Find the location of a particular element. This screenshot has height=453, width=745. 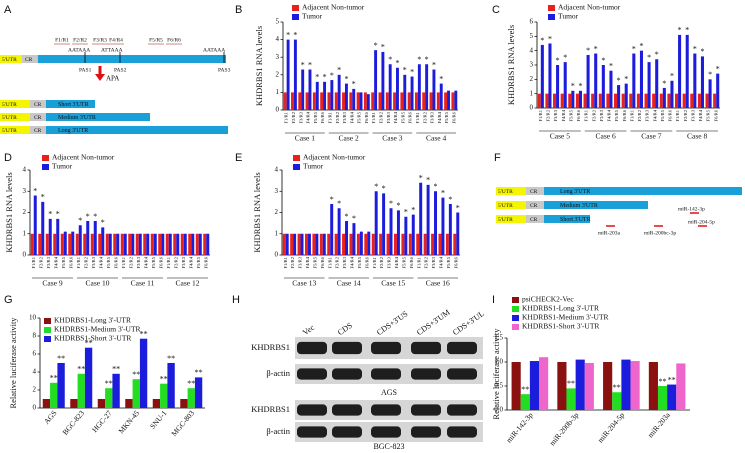

x-tick-label: AGS is located at coordinates (50, 417).